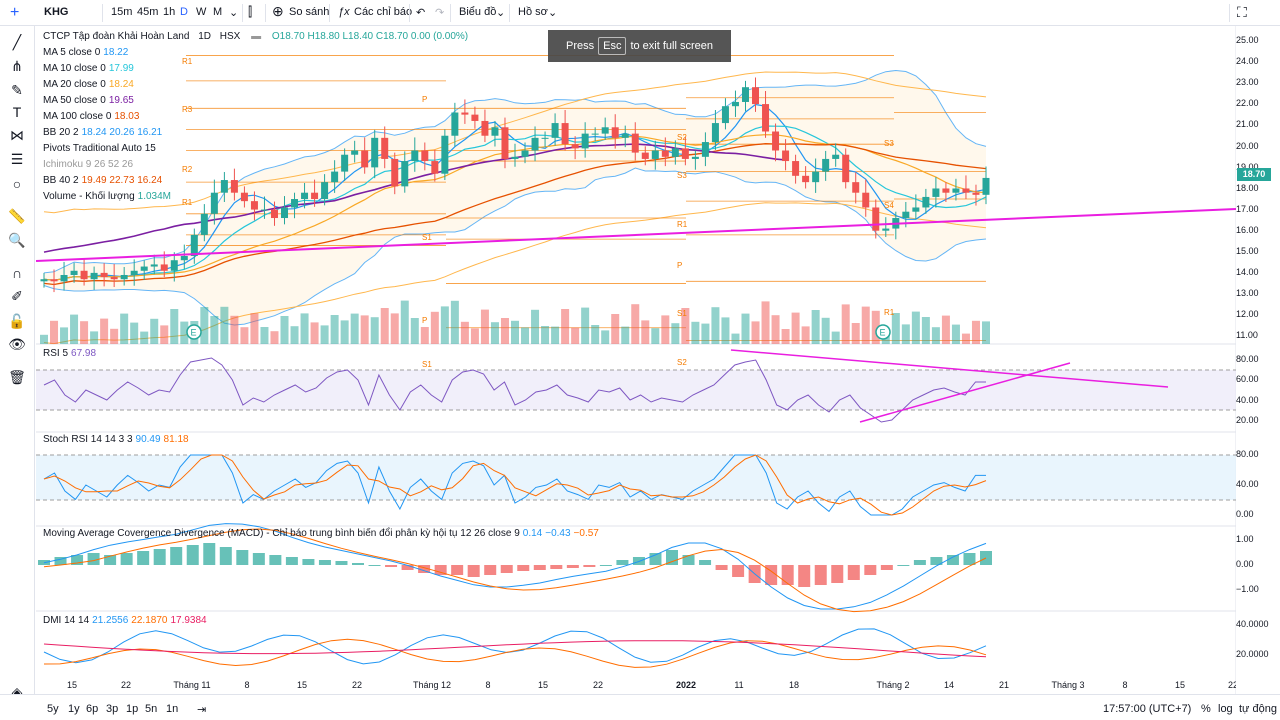 This screenshot has height=720, width=1280. I want to click on symbol-search: KHG, so click(56, 12).